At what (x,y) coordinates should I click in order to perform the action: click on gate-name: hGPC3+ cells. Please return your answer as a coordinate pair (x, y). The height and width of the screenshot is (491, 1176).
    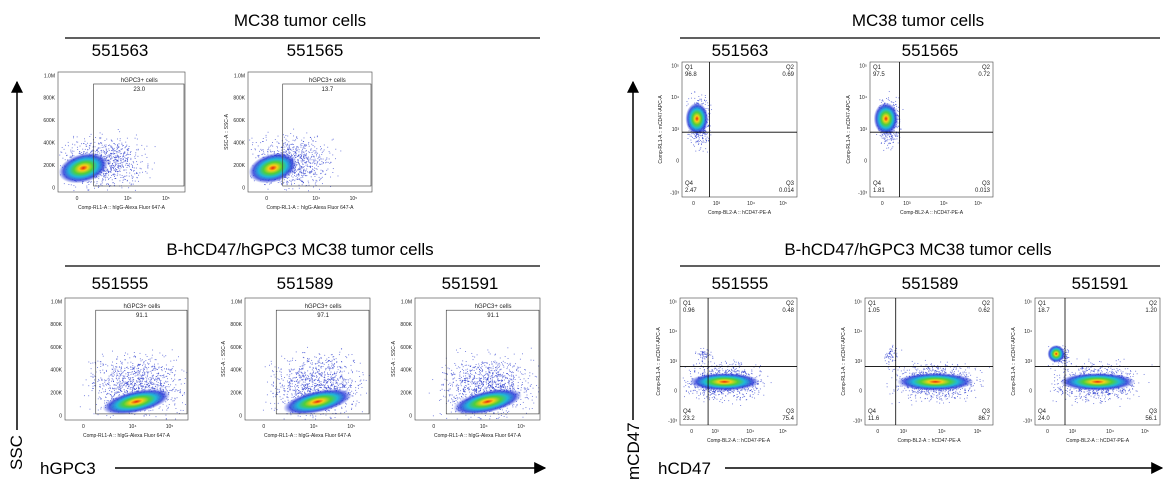
    Looking at the image, I should click on (323, 307).